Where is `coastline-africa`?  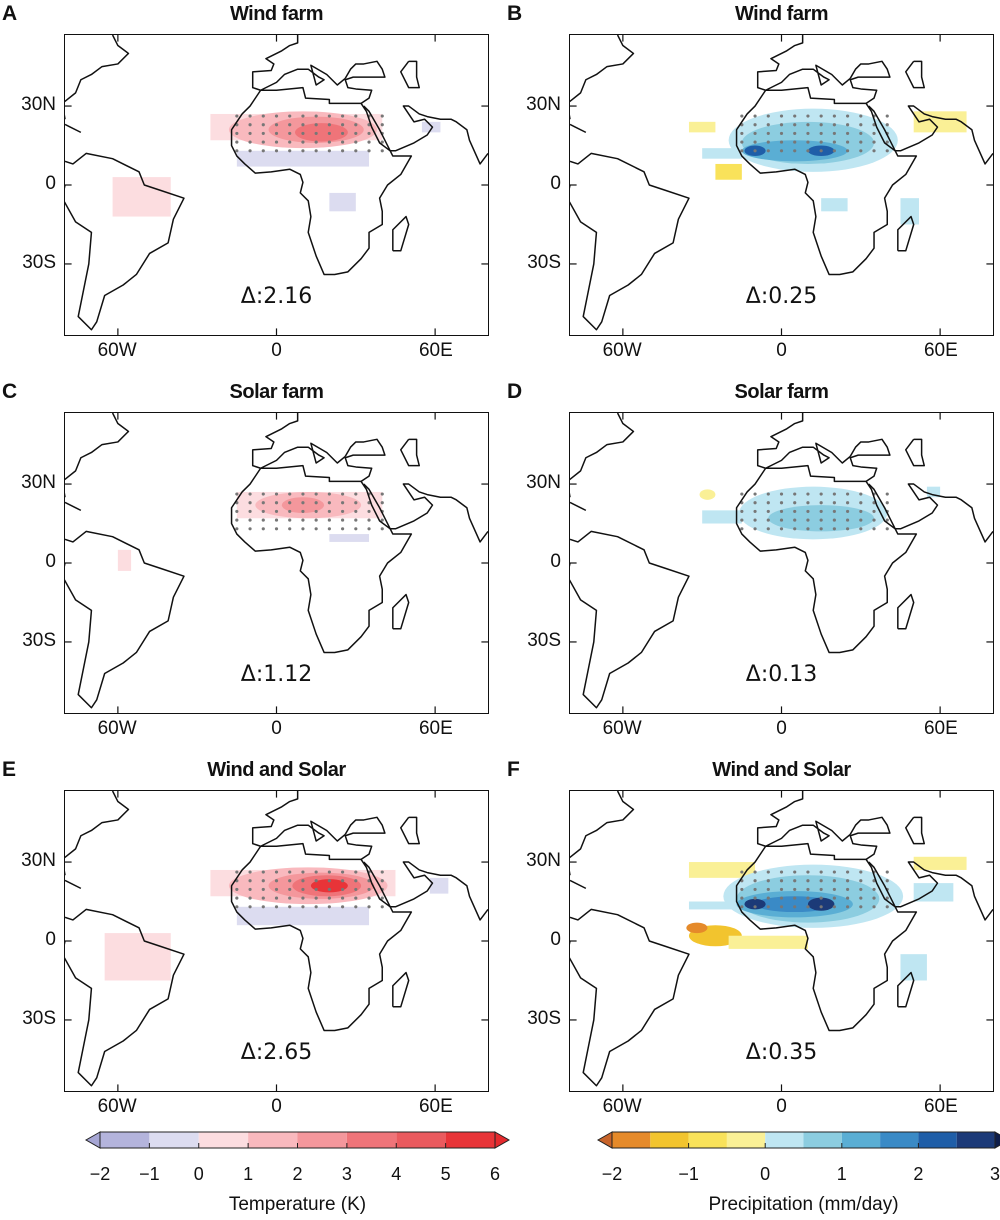
coastline-africa is located at coordinates (827, 559).